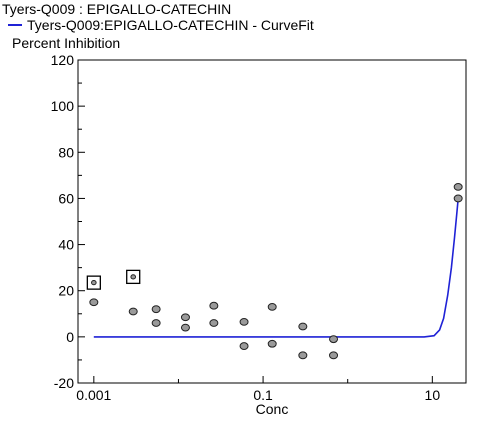 The width and height of the screenshot is (500, 421). I want to click on x-tick-label: 0.001, so click(93, 395).